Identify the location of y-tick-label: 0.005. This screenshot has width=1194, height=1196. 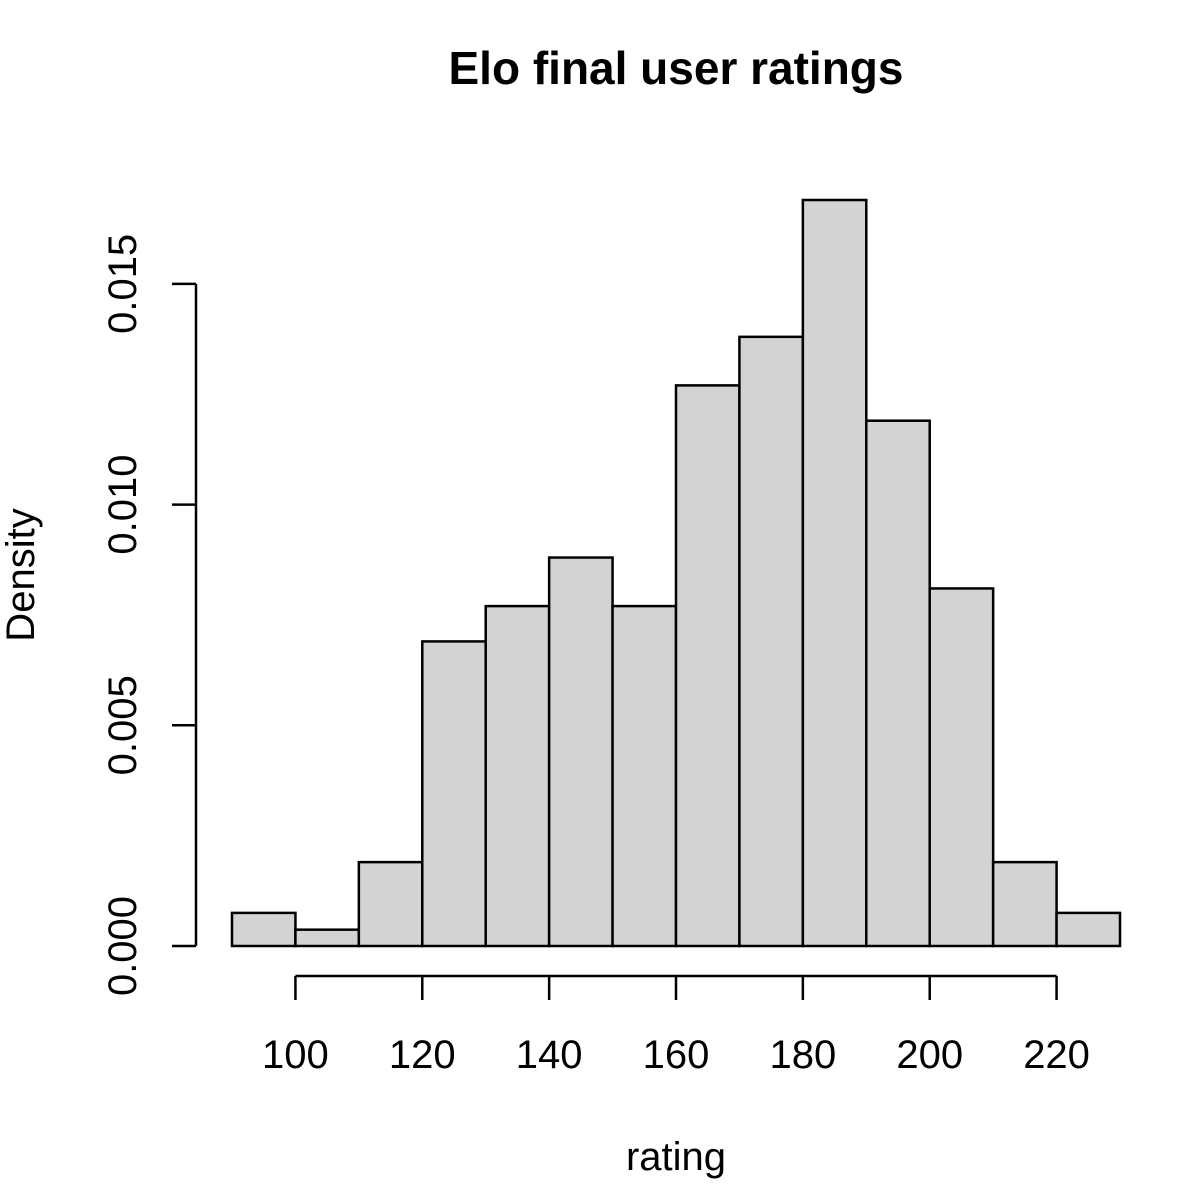
(123, 725).